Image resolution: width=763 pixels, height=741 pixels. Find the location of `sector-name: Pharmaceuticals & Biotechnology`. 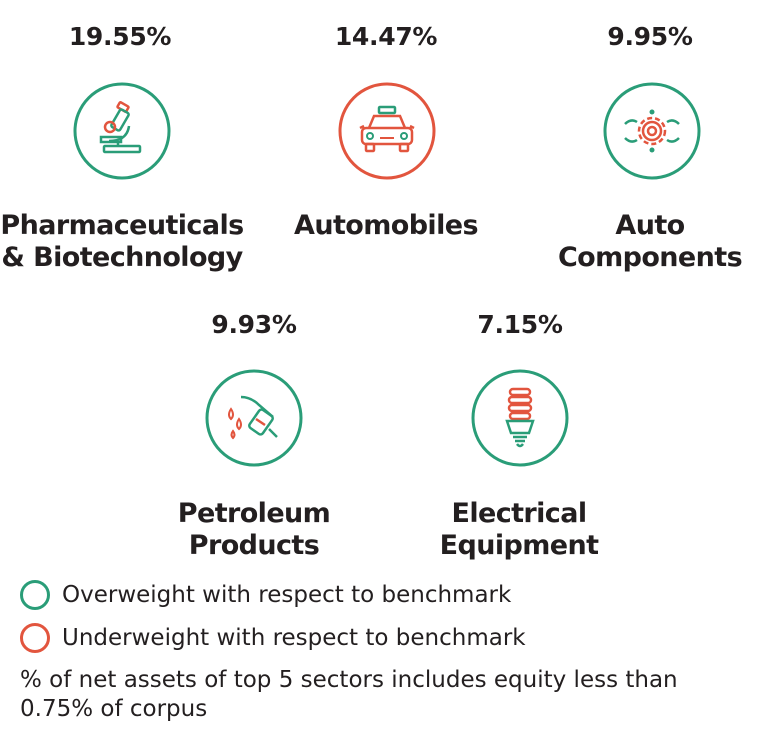

sector-name: Pharmaceuticals & Biotechnology is located at coordinates (122, 241).